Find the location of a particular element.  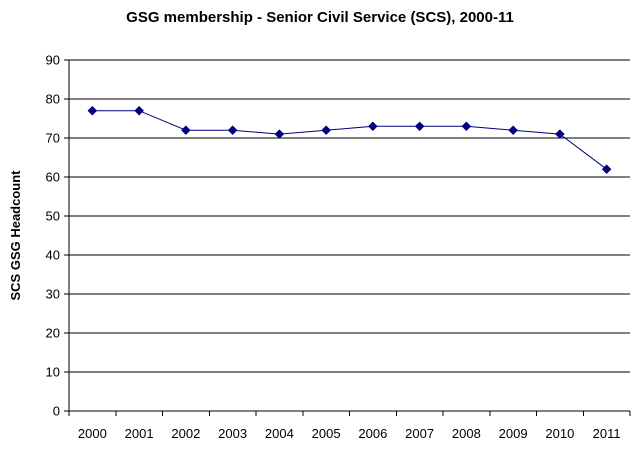

x-tick-label: 2007 is located at coordinates (419, 433).